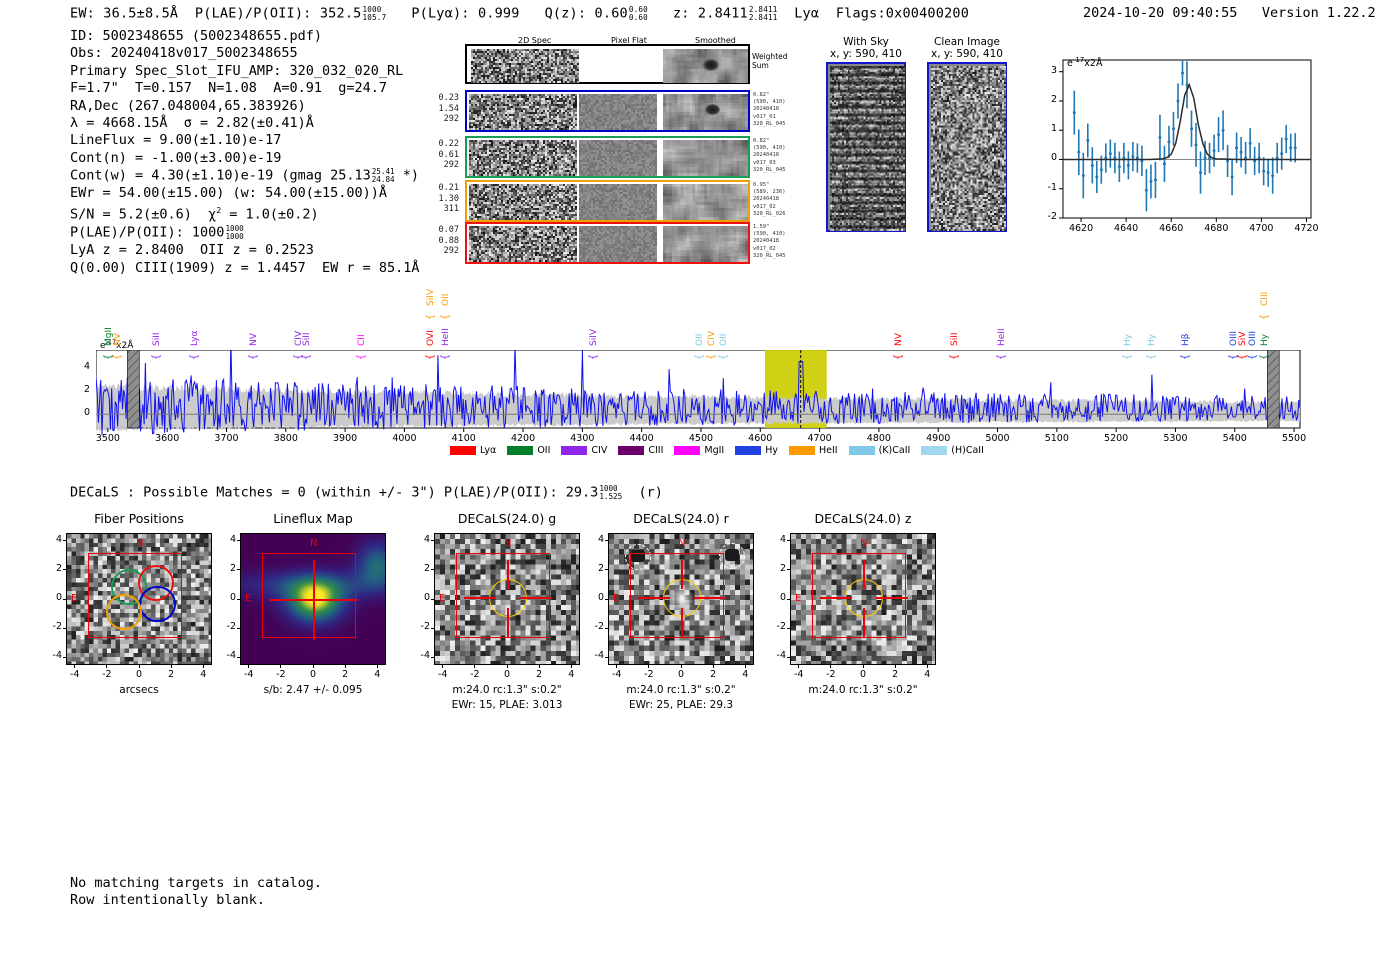  Describe the element at coordinates (436, 109) in the screenshot. I see `spec2d-row-left-labels: 0.23 1.54 292` at that location.